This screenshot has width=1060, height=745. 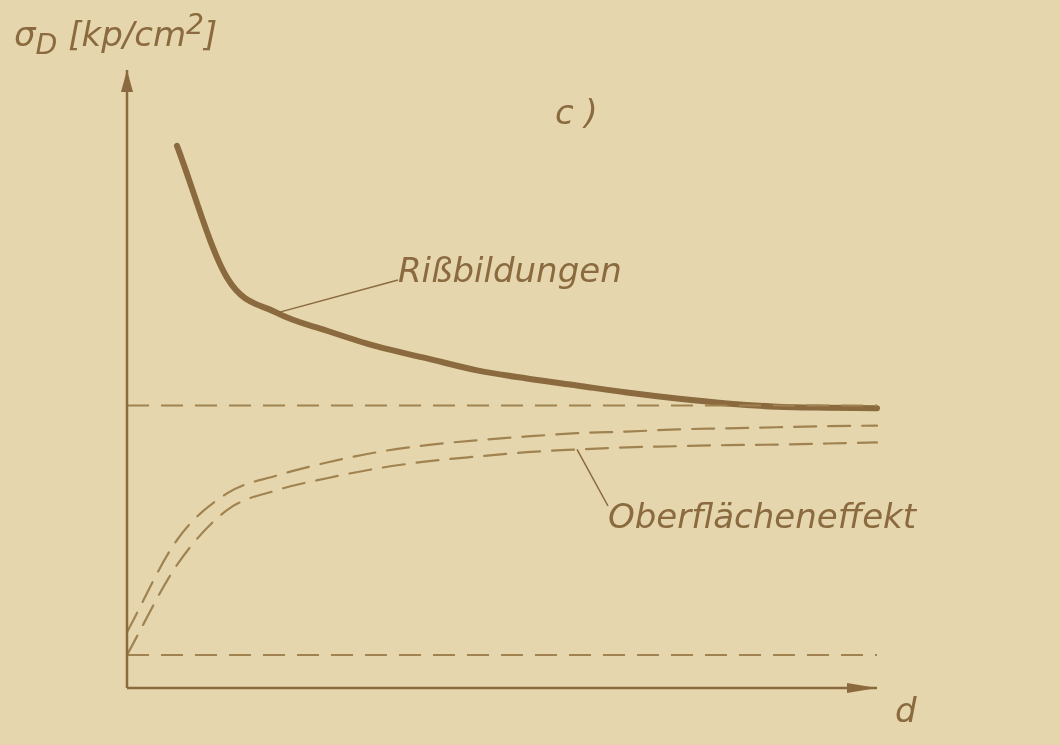 What do you see at coordinates (116, 35) in the screenshot?
I see `y-axis-title: σ$_{D}$ [kp/cm$^{2}$]` at bounding box center [116, 35].